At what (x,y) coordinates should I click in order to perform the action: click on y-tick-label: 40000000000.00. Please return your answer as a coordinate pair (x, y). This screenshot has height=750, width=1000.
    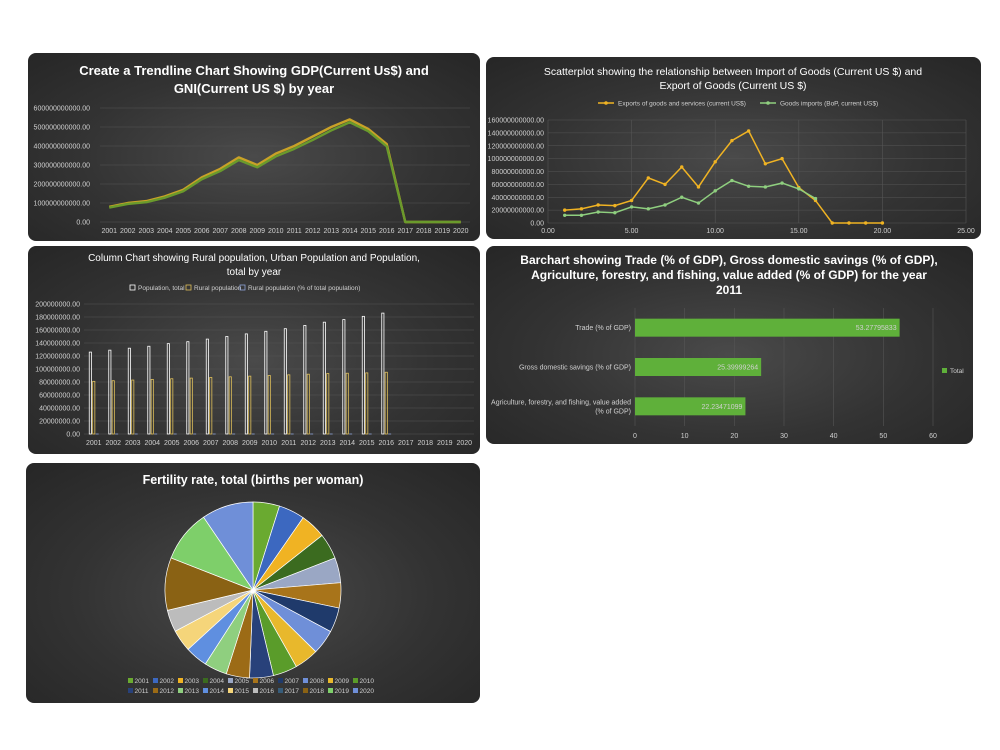
    Looking at the image, I should click on (517, 198).